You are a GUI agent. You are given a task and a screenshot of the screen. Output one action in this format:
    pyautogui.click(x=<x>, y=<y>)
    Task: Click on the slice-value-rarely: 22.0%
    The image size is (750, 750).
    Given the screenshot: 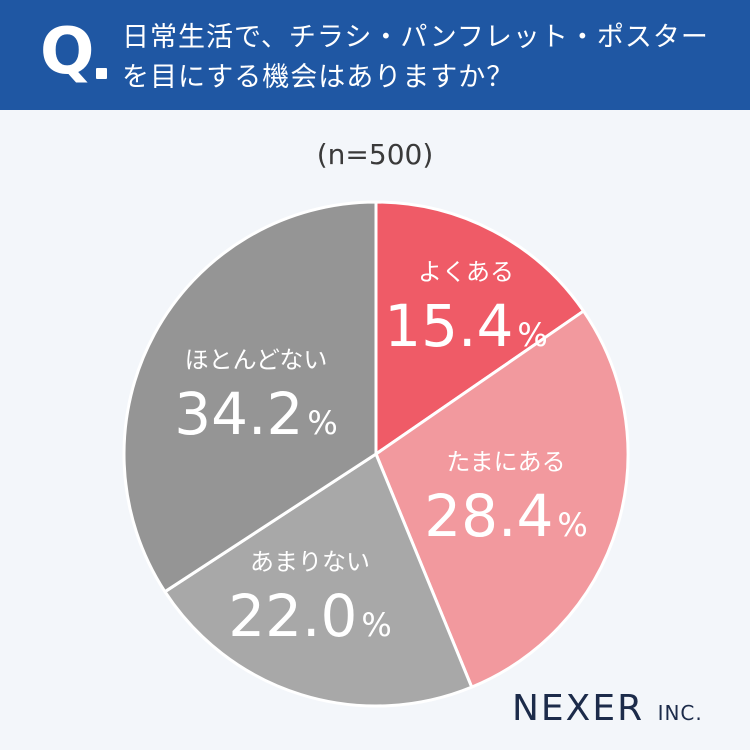 What is the action you would take?
    pyautogui.click(x=310, y=616)
    